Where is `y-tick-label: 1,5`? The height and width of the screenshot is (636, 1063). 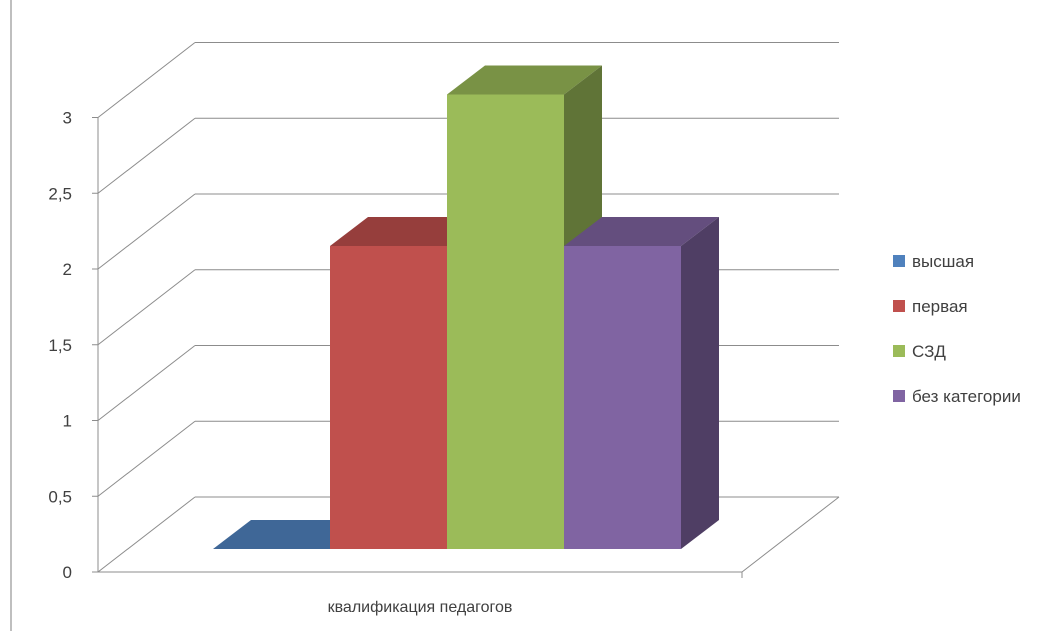
y-tick-label: 1,5 is located at coordinates (60, 345).